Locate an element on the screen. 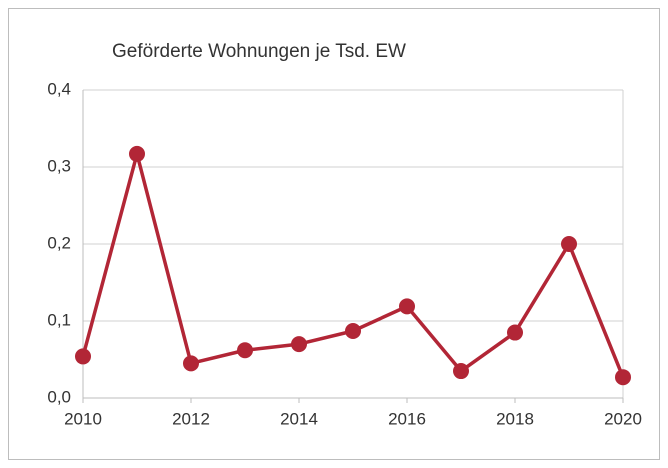 The height and width of the screenshot is (468, 668). y-tick-label: 0,1 is located at coordinates (59, 319).